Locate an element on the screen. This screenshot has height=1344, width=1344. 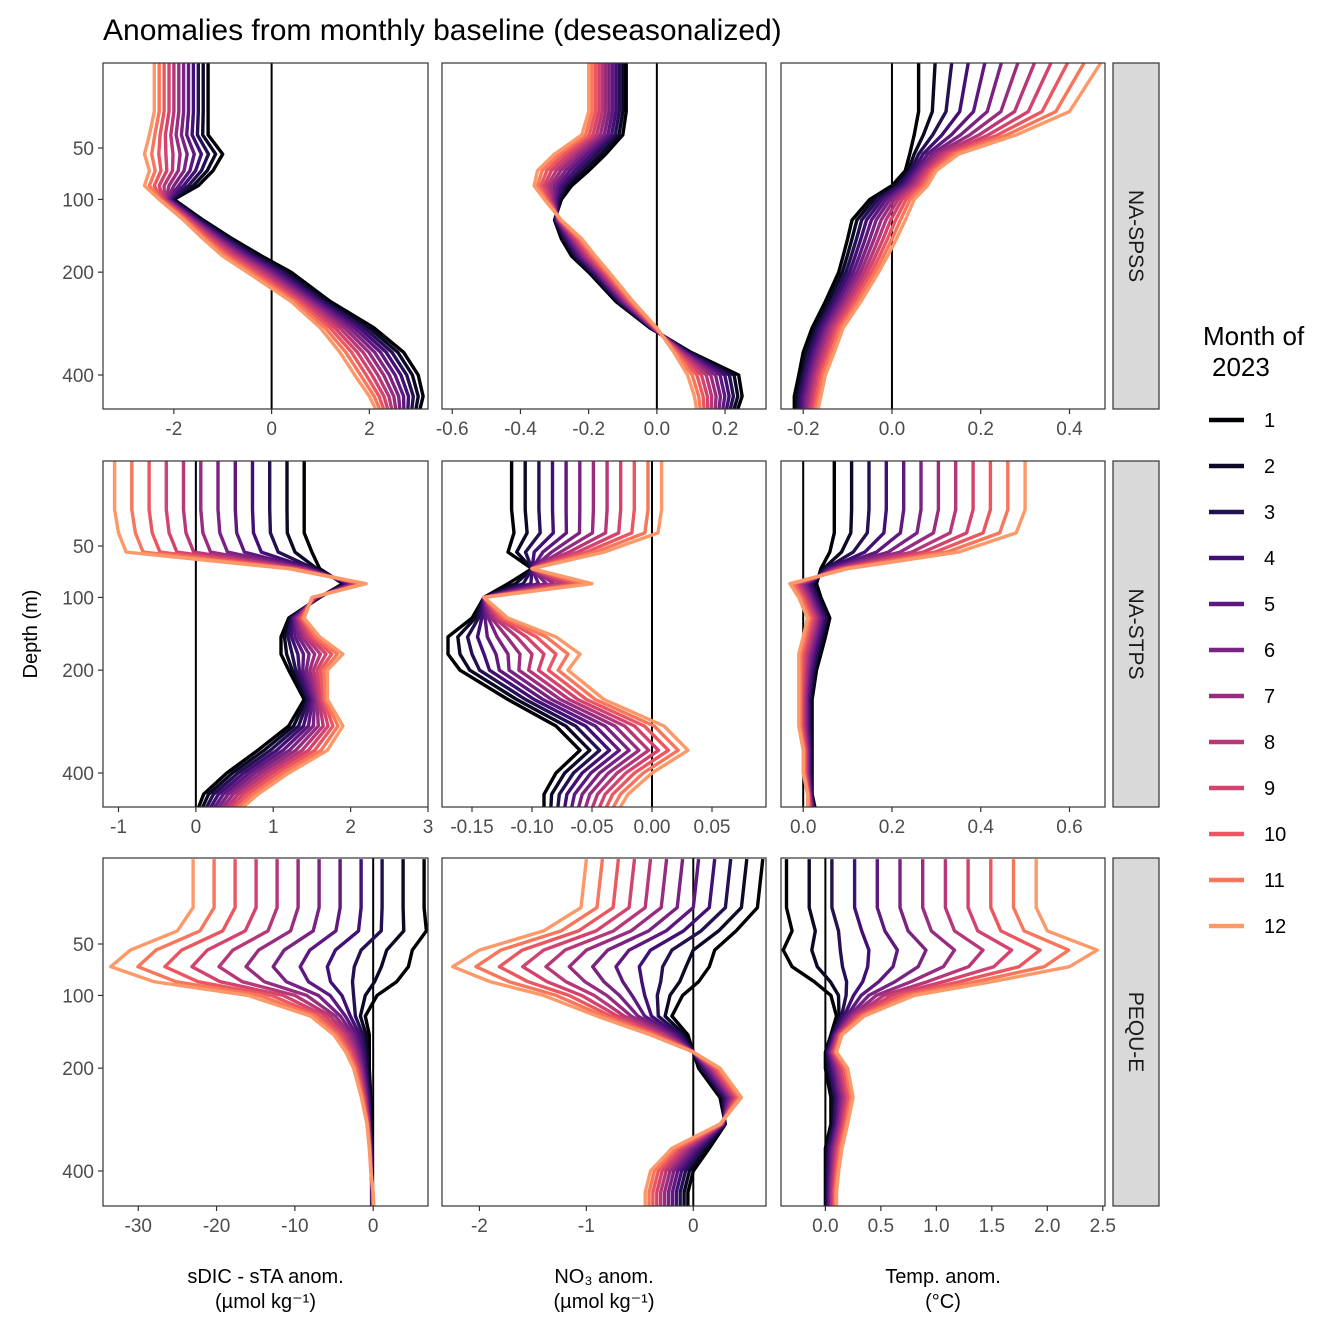
row-strips: NA-SPSS NA-STPS PEQU-E is located at coordinates (1136, 634).